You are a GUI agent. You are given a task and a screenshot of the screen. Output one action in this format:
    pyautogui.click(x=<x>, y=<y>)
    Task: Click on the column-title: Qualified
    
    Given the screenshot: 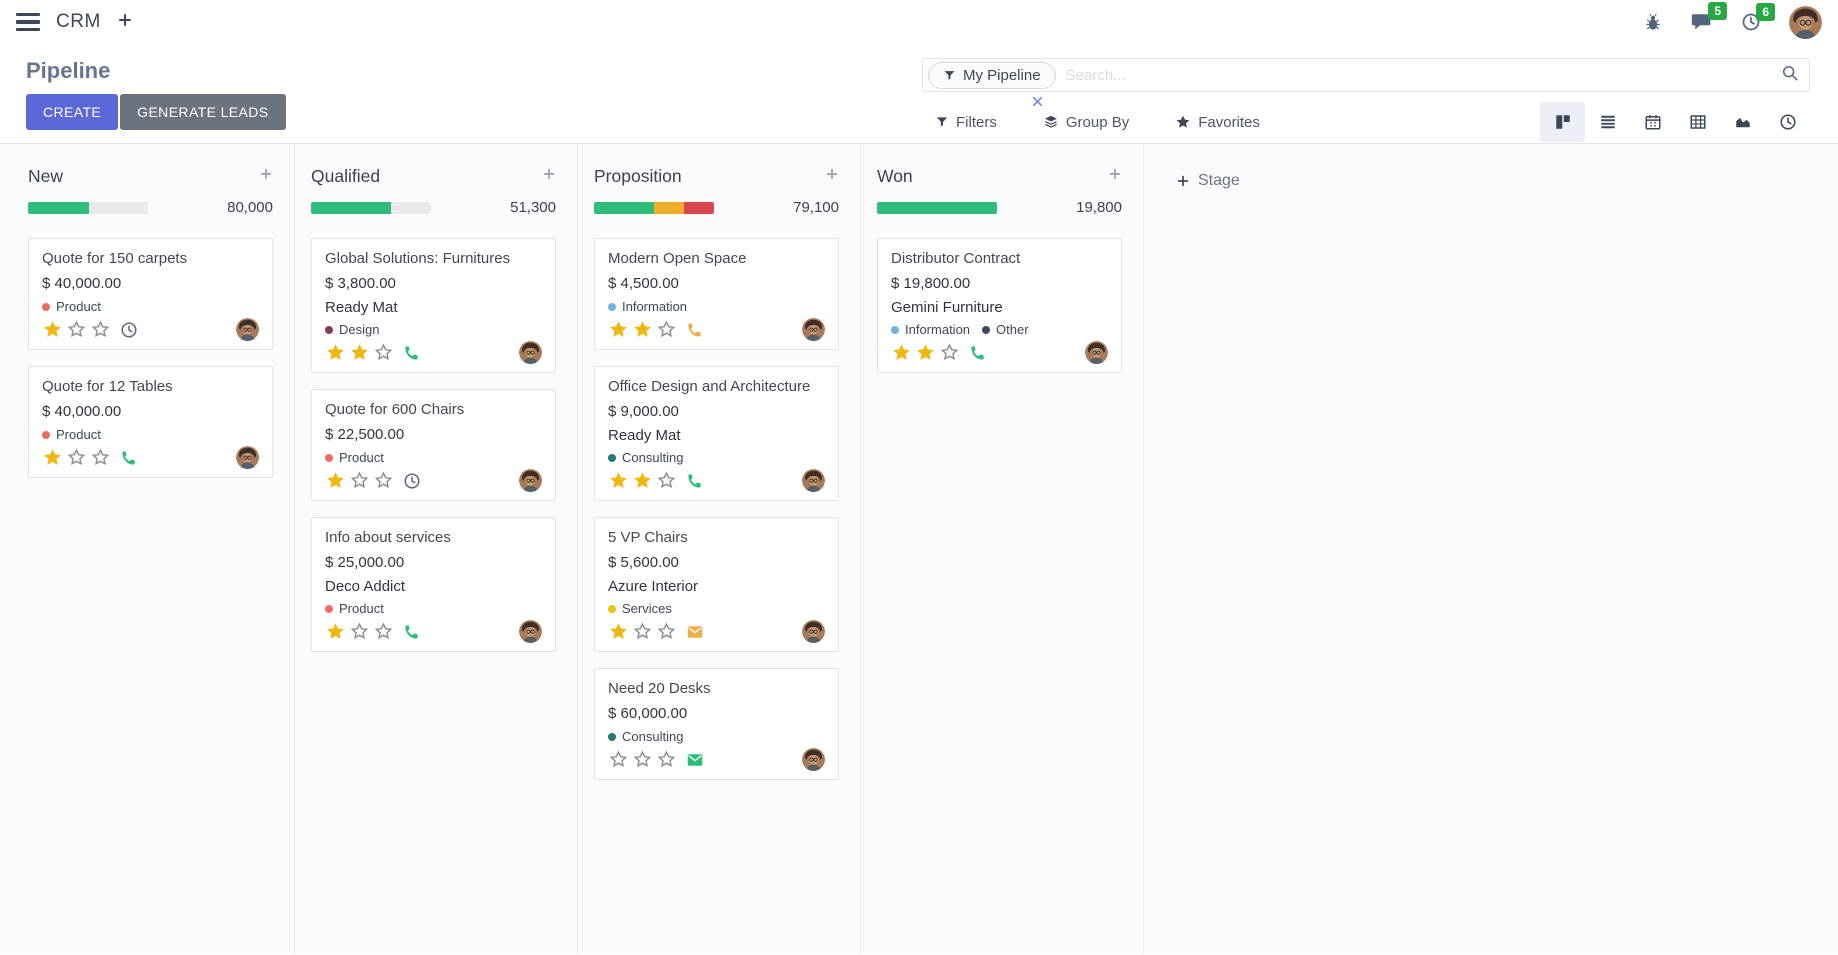 What is the action you would take?
    pyautogui.click(x=346, y=176)
    